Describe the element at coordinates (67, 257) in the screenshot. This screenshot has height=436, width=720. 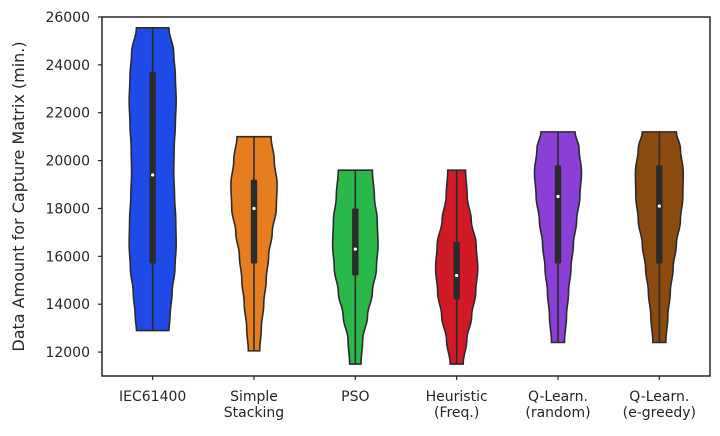
I see `y-tick-label: 16000` at that location.